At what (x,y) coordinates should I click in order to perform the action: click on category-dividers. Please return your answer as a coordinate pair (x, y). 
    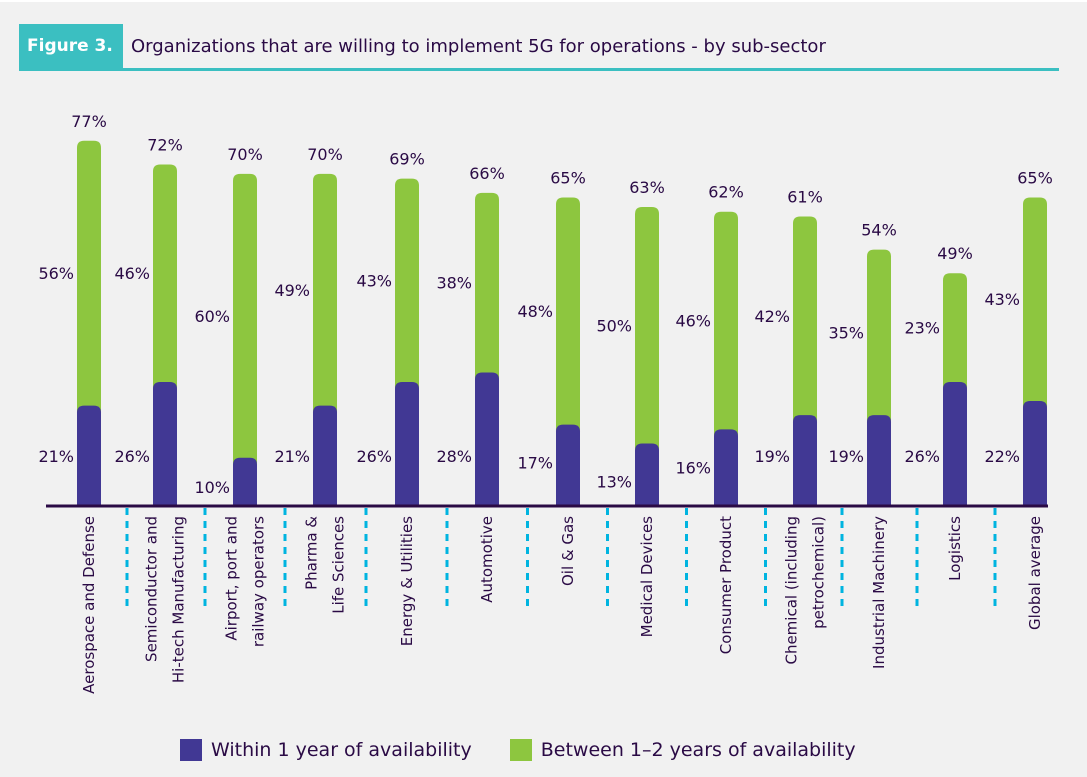
    Looking at the image, I should click on (561, 558).